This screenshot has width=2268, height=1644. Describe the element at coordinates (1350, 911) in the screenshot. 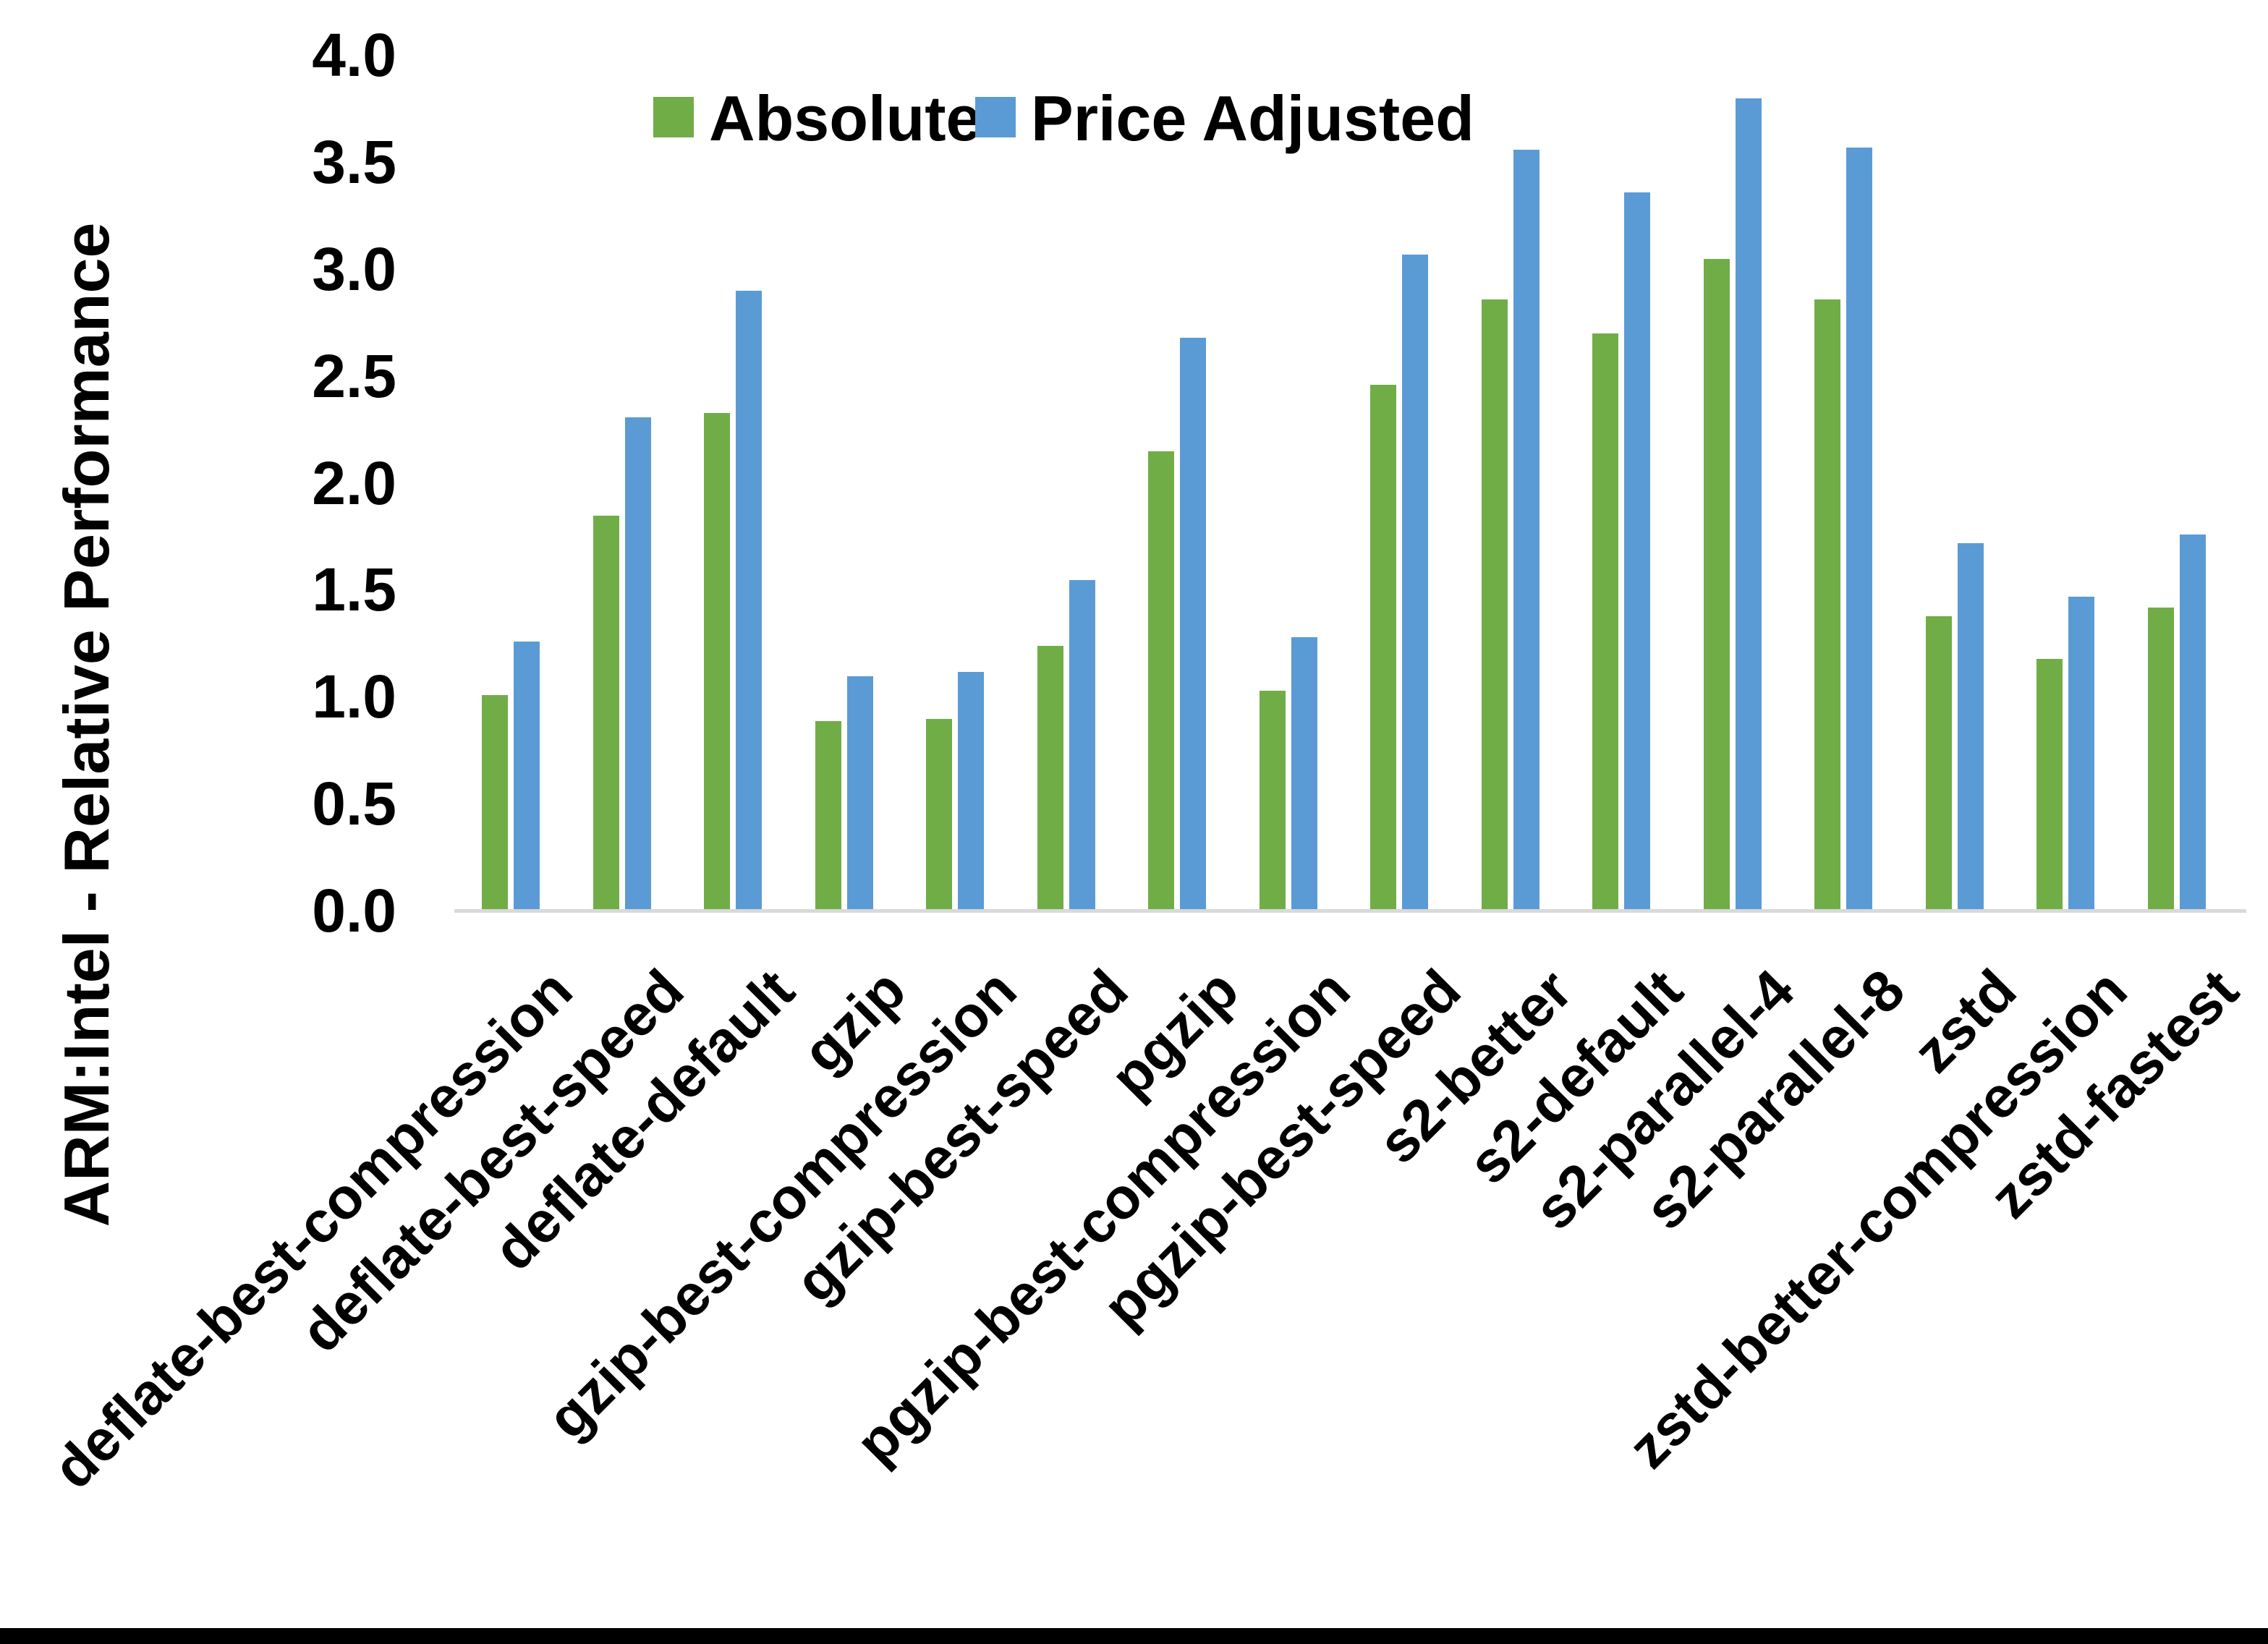

I see `x-axis-line` at that location.